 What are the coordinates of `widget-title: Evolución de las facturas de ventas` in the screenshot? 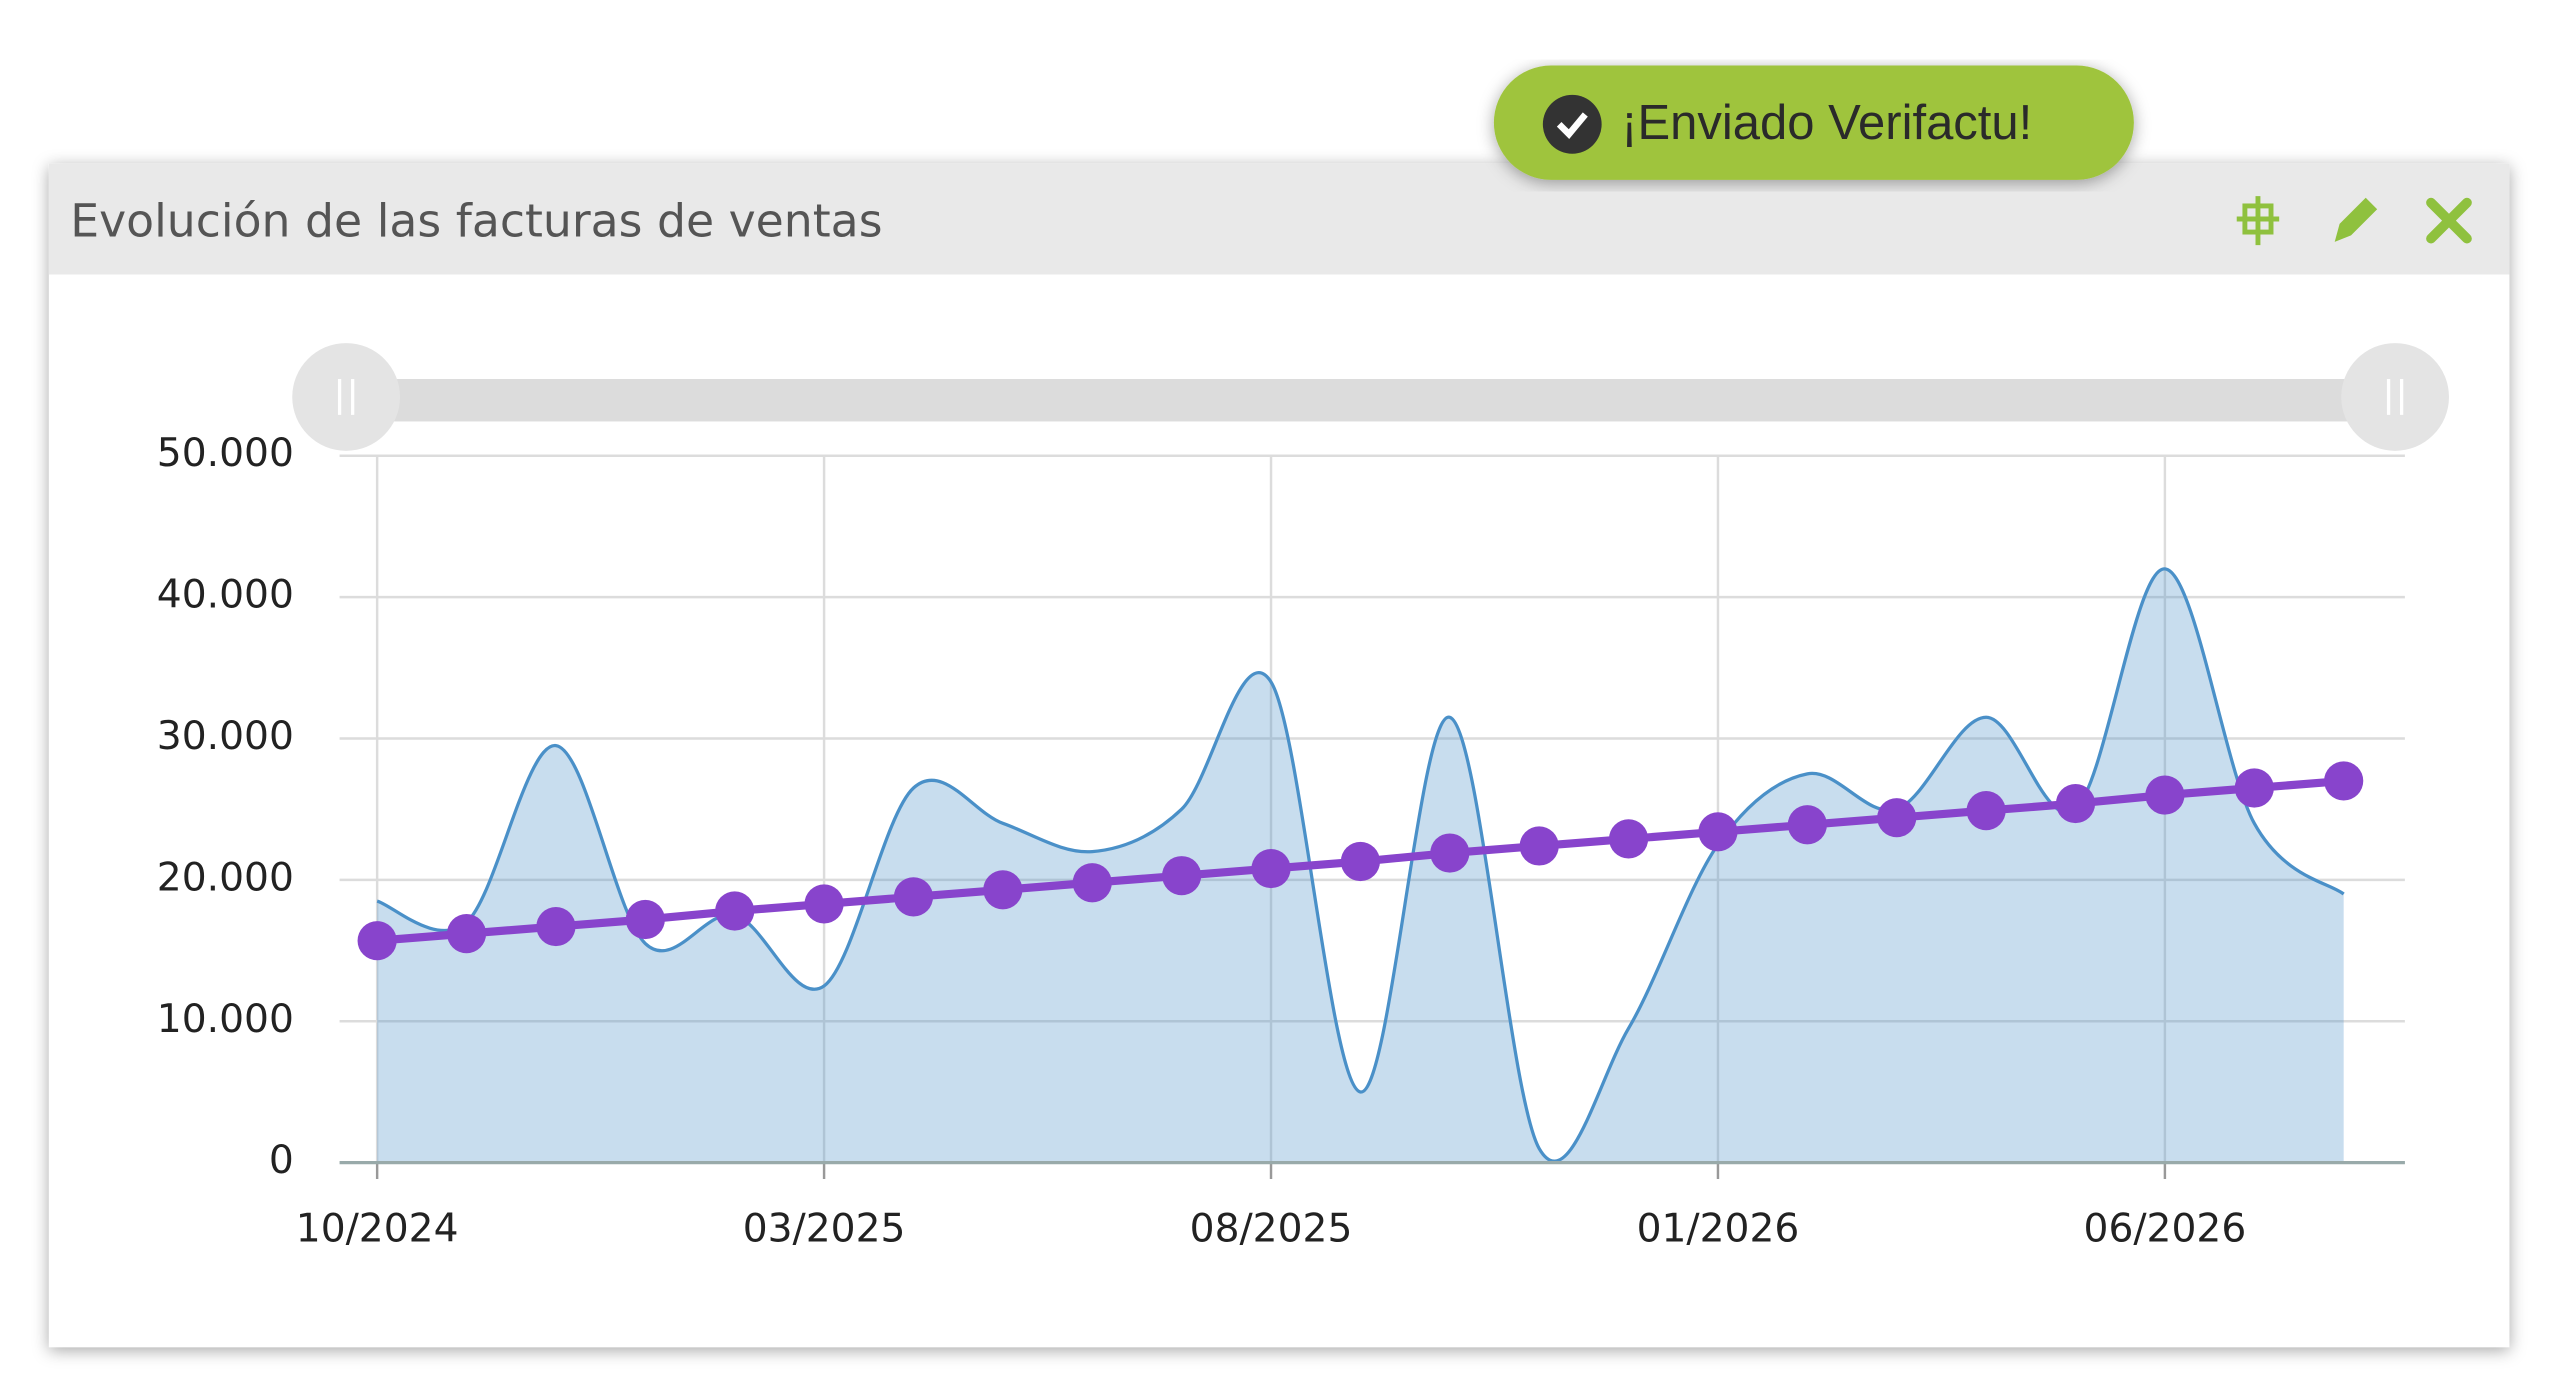 It's located at (476, 220).